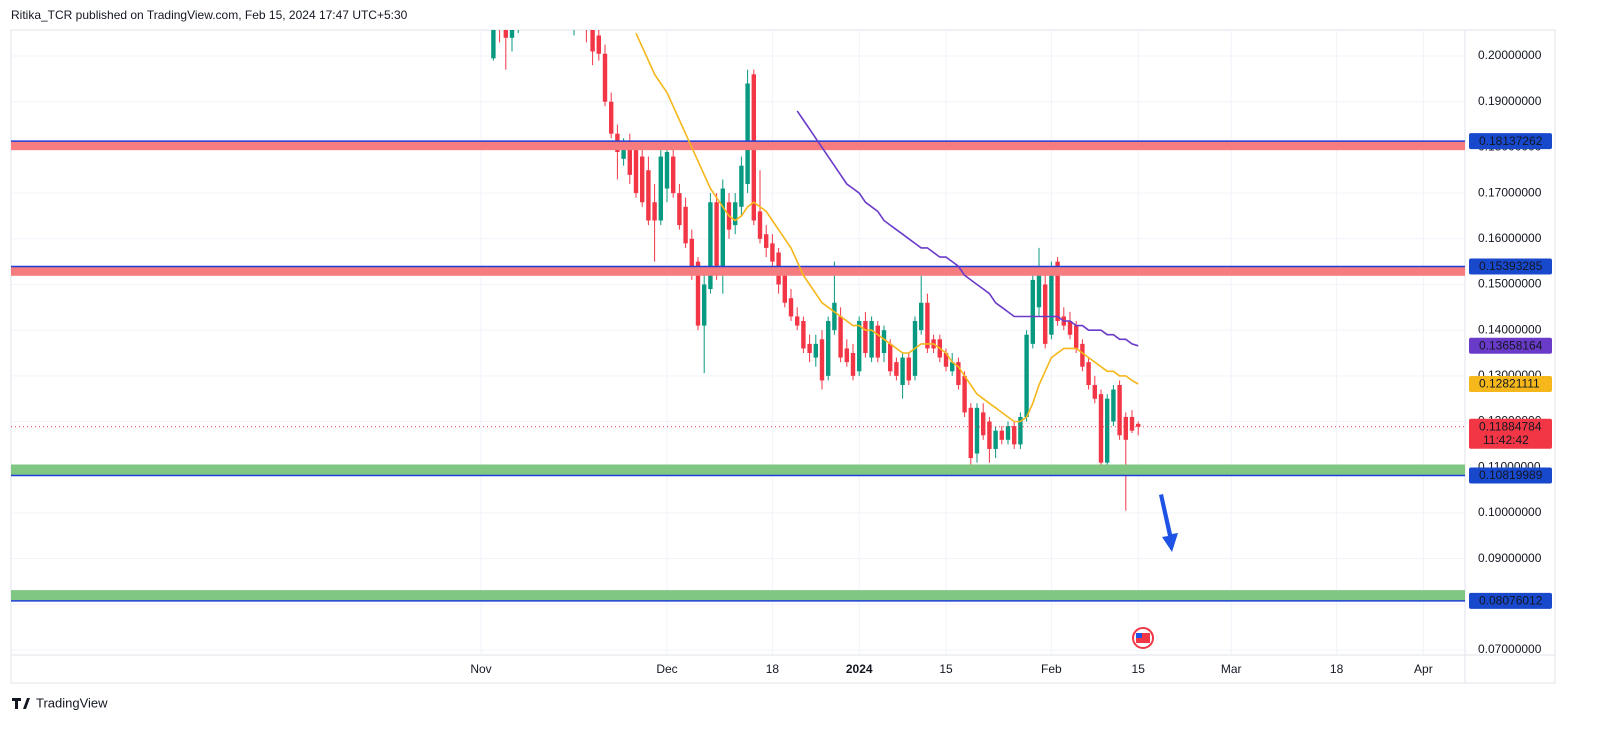  I want to click on event-flag-icon, so click(1143, 638).